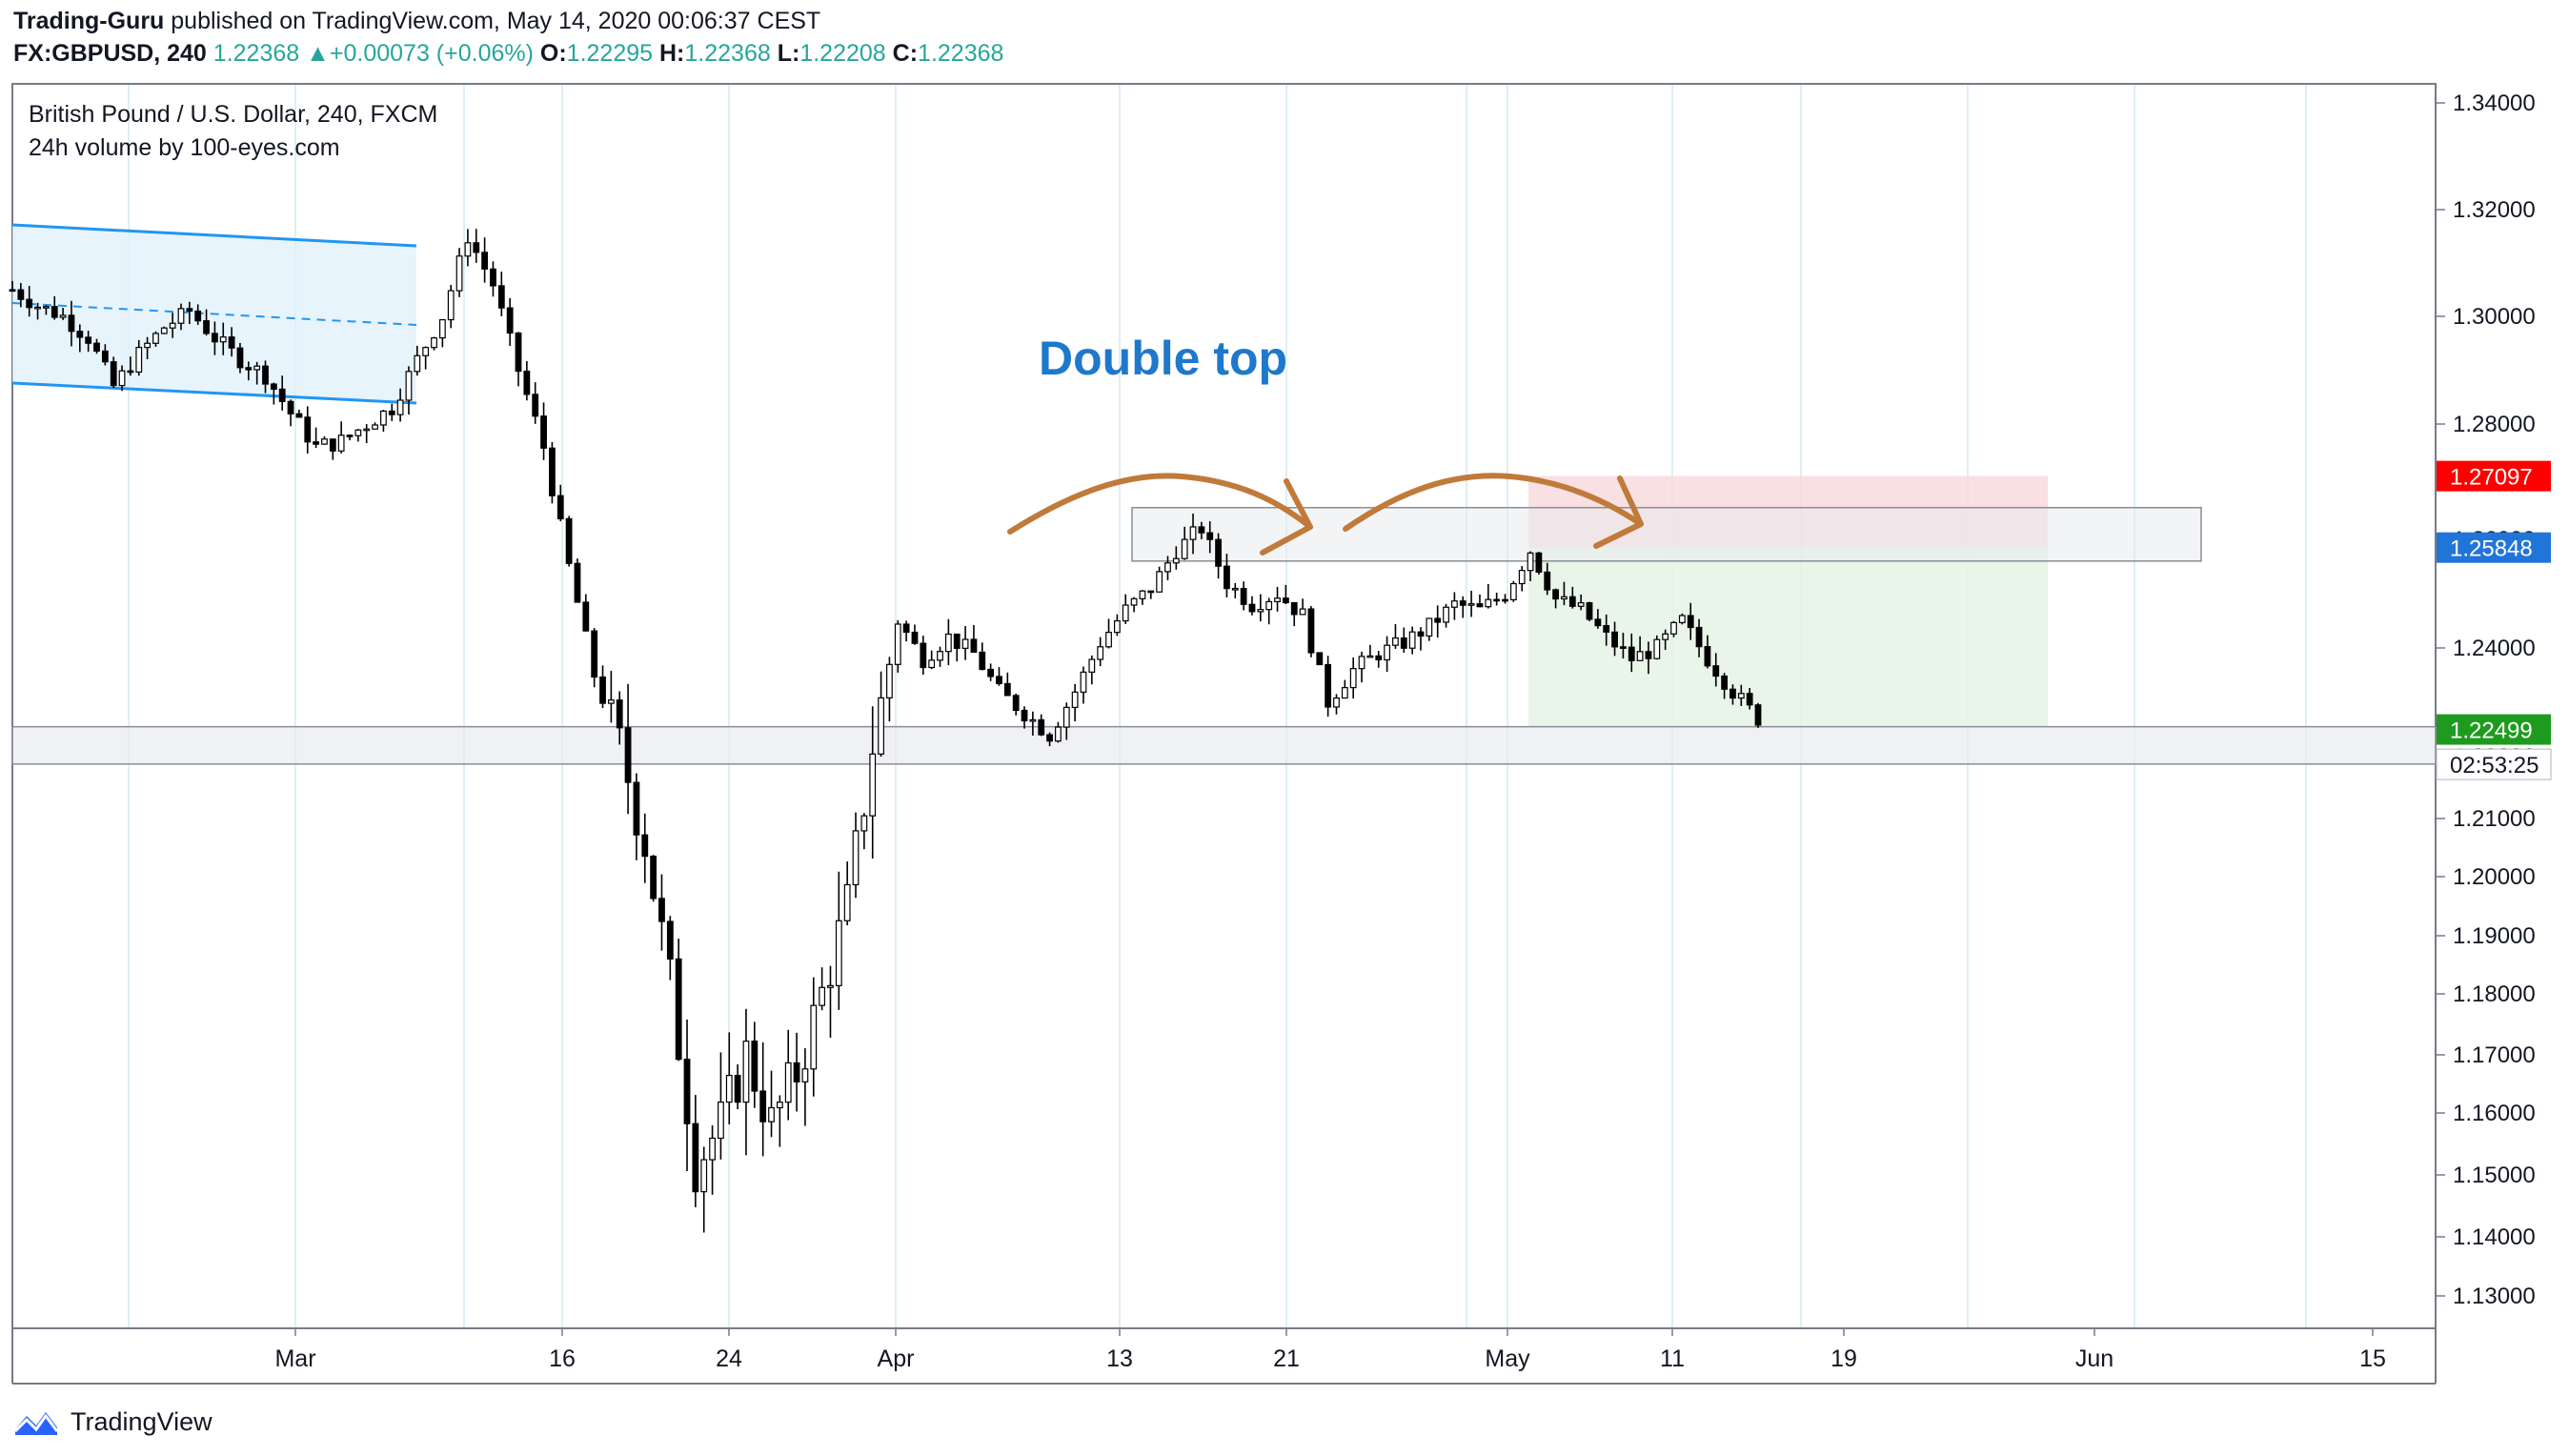 The height and width of the screenshot is (1456, 2569). What do you see at coordinates (843, 54) in the screenshot?
I see `low-value: 1.22208` at bounding box center [843, 54].